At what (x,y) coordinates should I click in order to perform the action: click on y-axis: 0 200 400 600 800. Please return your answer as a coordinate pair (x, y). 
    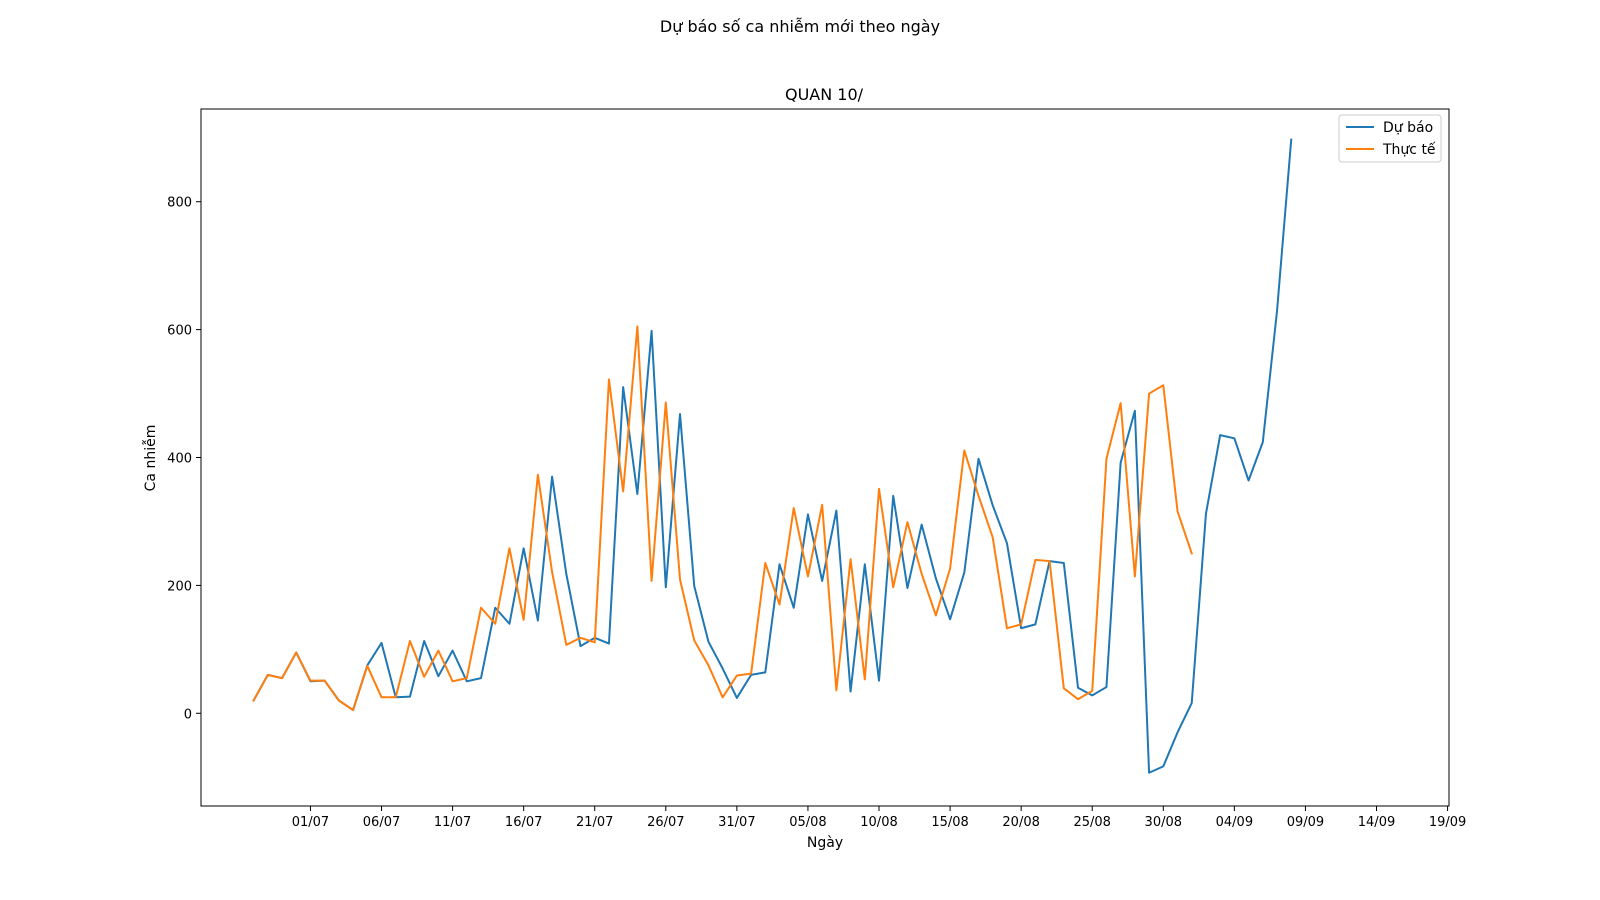
    Looking at the image, I should click on (184, 459).